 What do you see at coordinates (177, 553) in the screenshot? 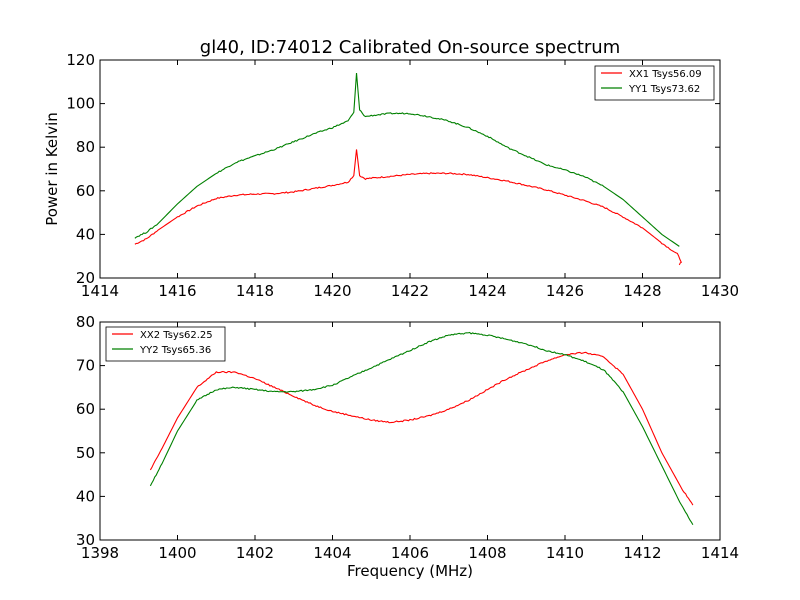
I see `x-tick-label: 1400` at bounding box center [177, 553].